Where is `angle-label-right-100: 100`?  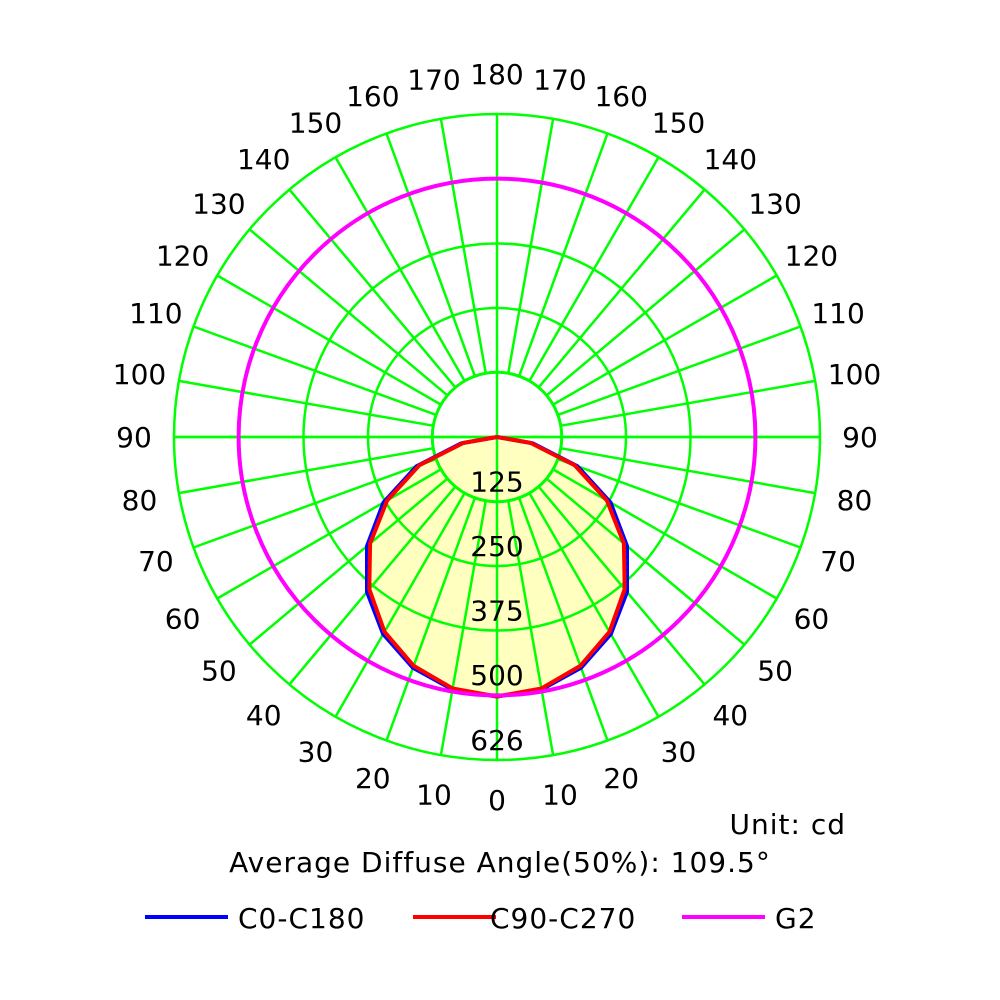 angle-label-right-100: 100 is located at coordinates (854, 374).